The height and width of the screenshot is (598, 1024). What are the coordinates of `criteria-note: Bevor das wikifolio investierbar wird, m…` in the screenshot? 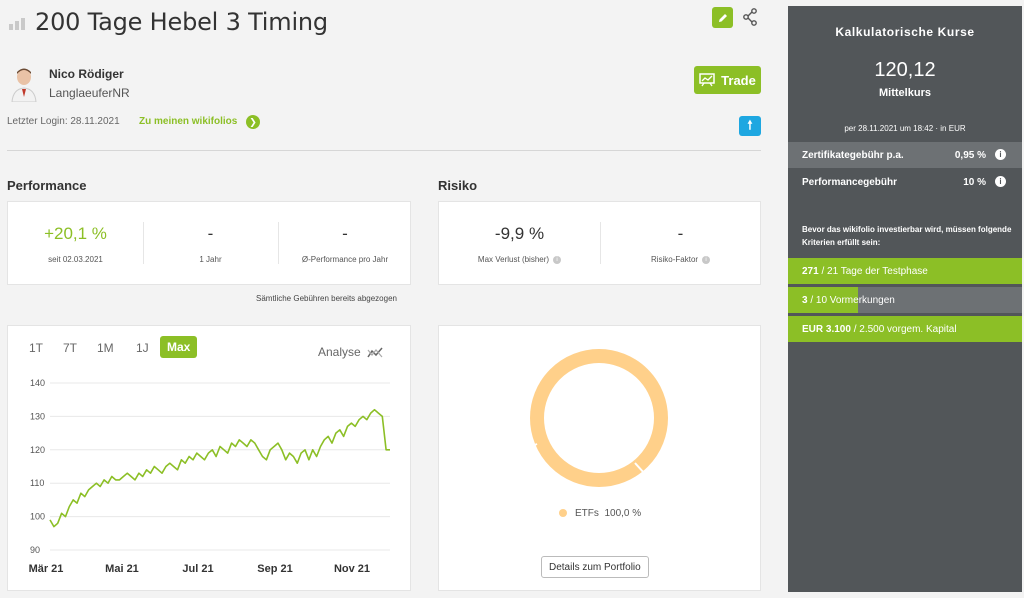 It's located at (907, 236).